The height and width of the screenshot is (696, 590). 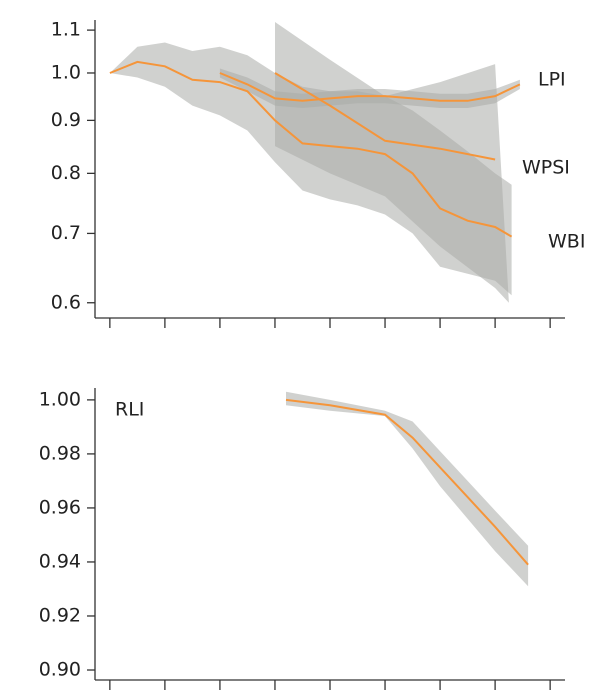 What do you see at coordinates (129, 410) in the screenshot?
I see `series-label: RLI` at bounding box center [129, 410].